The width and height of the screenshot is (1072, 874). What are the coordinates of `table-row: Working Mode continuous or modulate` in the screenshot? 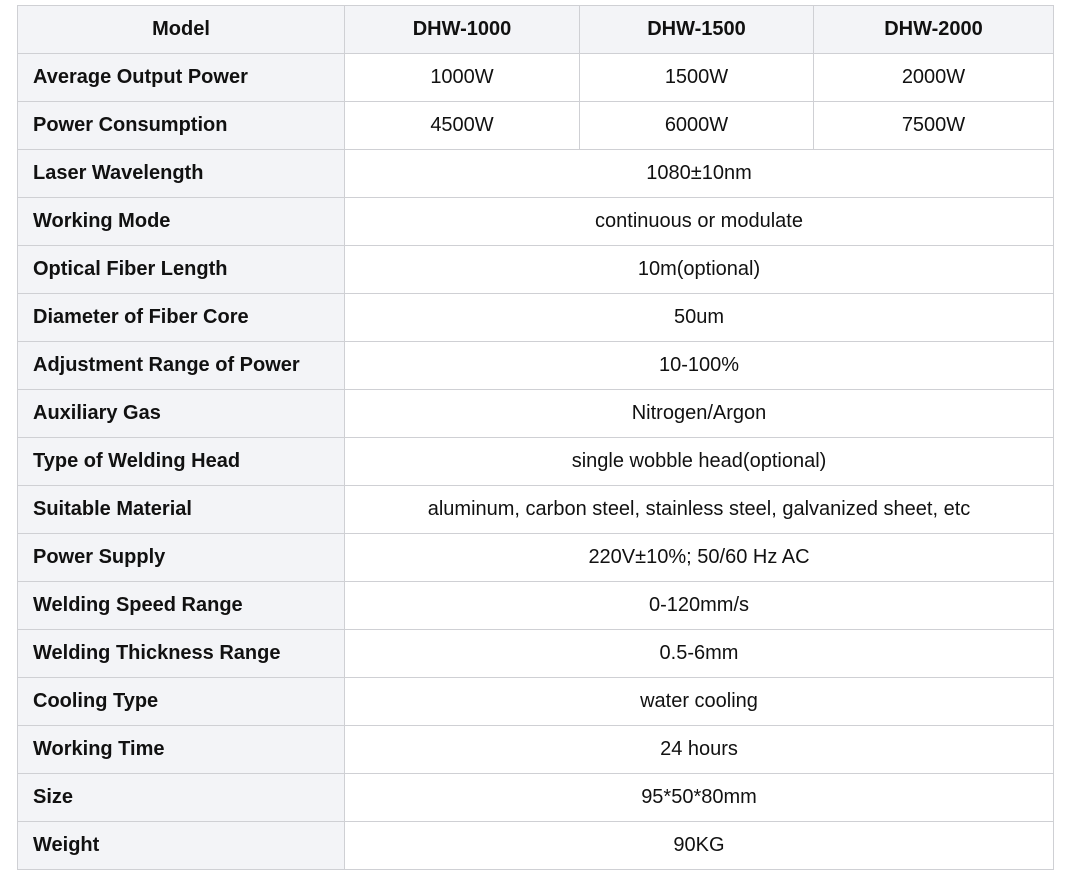 It's located at (535, 221).